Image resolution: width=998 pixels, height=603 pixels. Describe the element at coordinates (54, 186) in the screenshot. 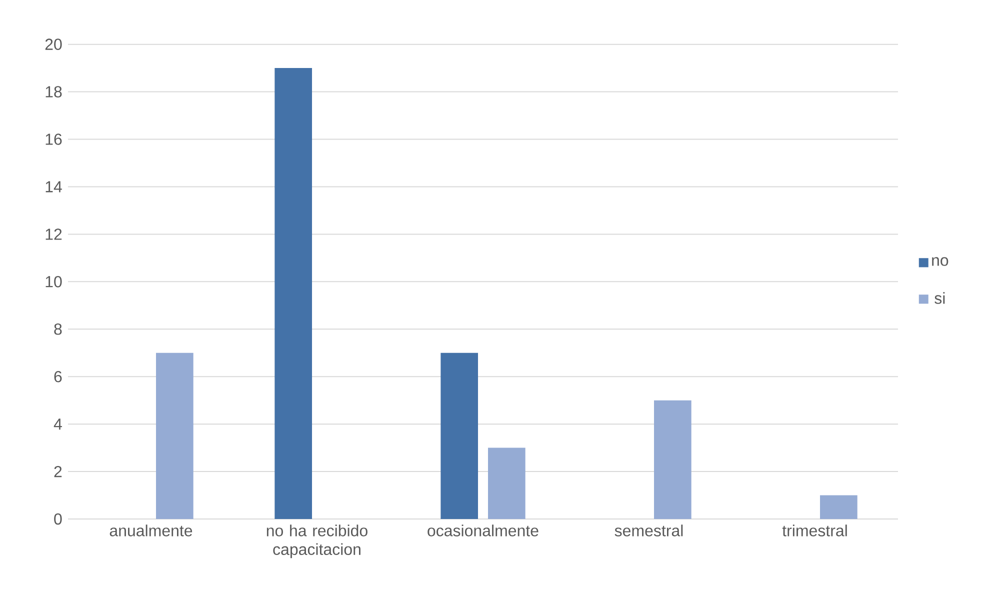

I see `y-tick-label: 14` at that location.